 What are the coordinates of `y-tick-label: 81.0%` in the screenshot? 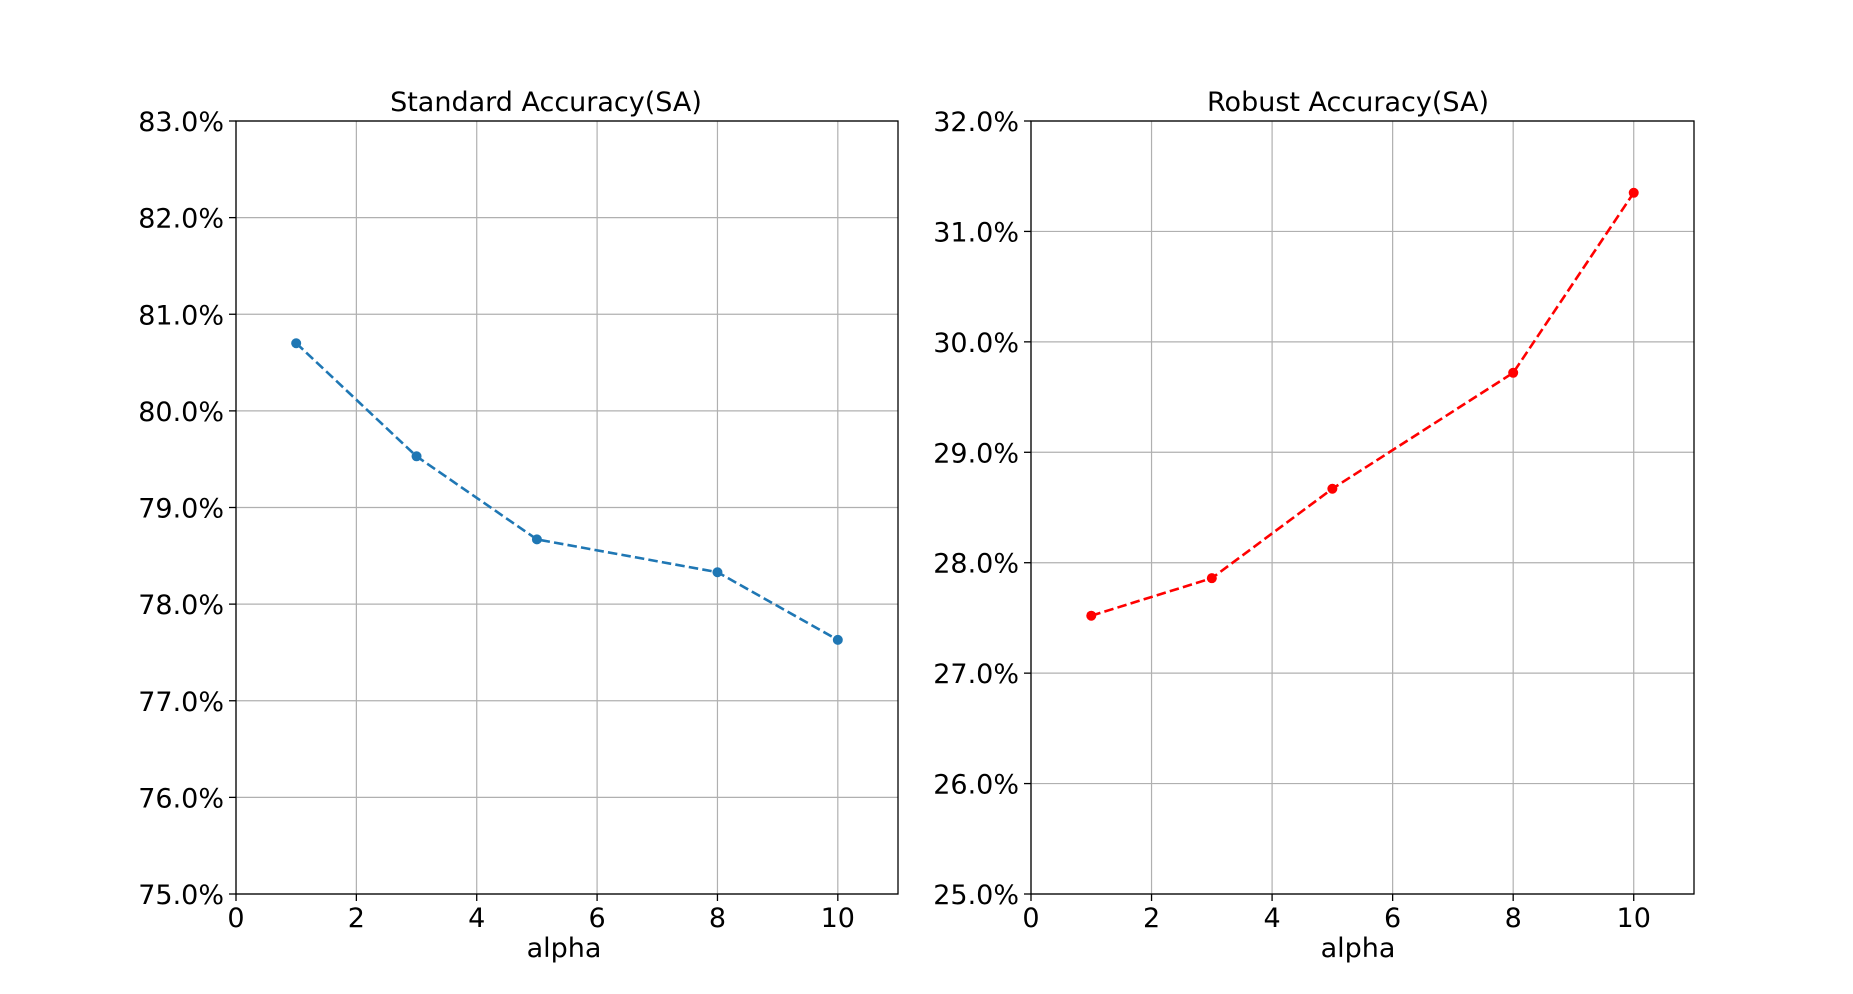 It's located at (181, 315).